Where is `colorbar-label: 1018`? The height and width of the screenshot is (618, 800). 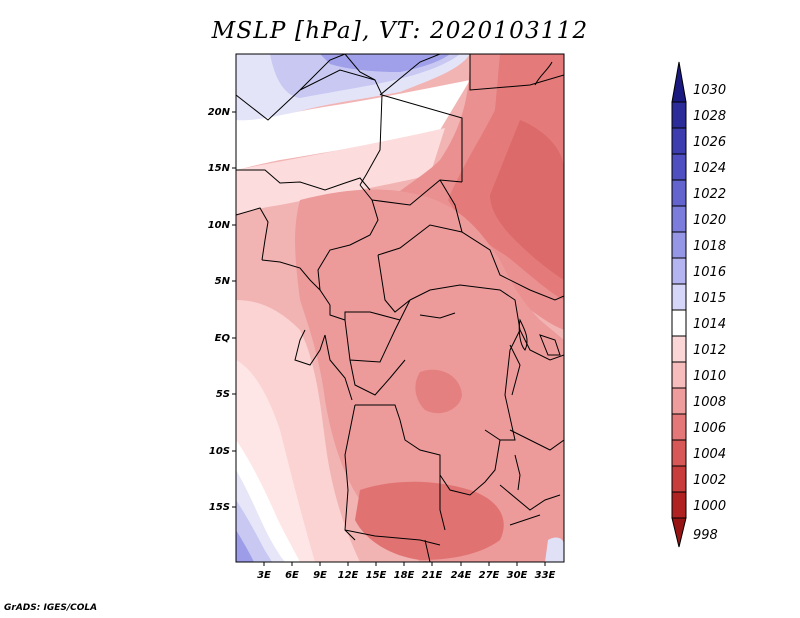 colorbar-label: 1018 is located at coordinates (709, 246).